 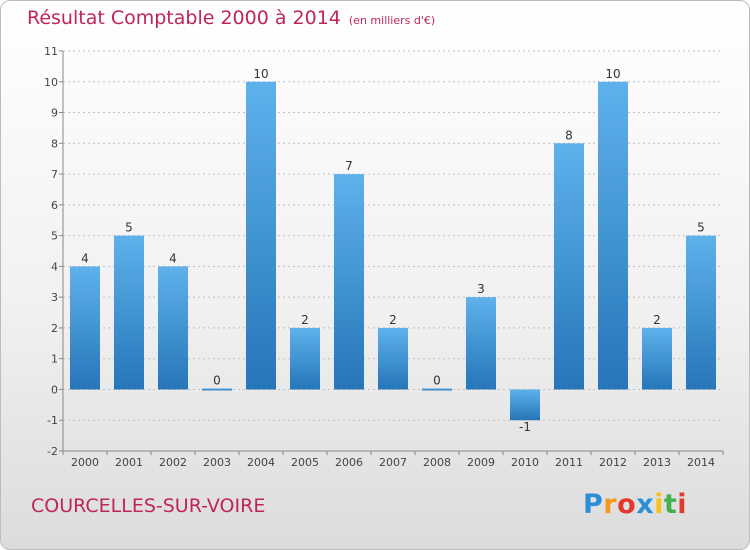 I want to click on y-tick-label: 4, so click(x=54, y=266).